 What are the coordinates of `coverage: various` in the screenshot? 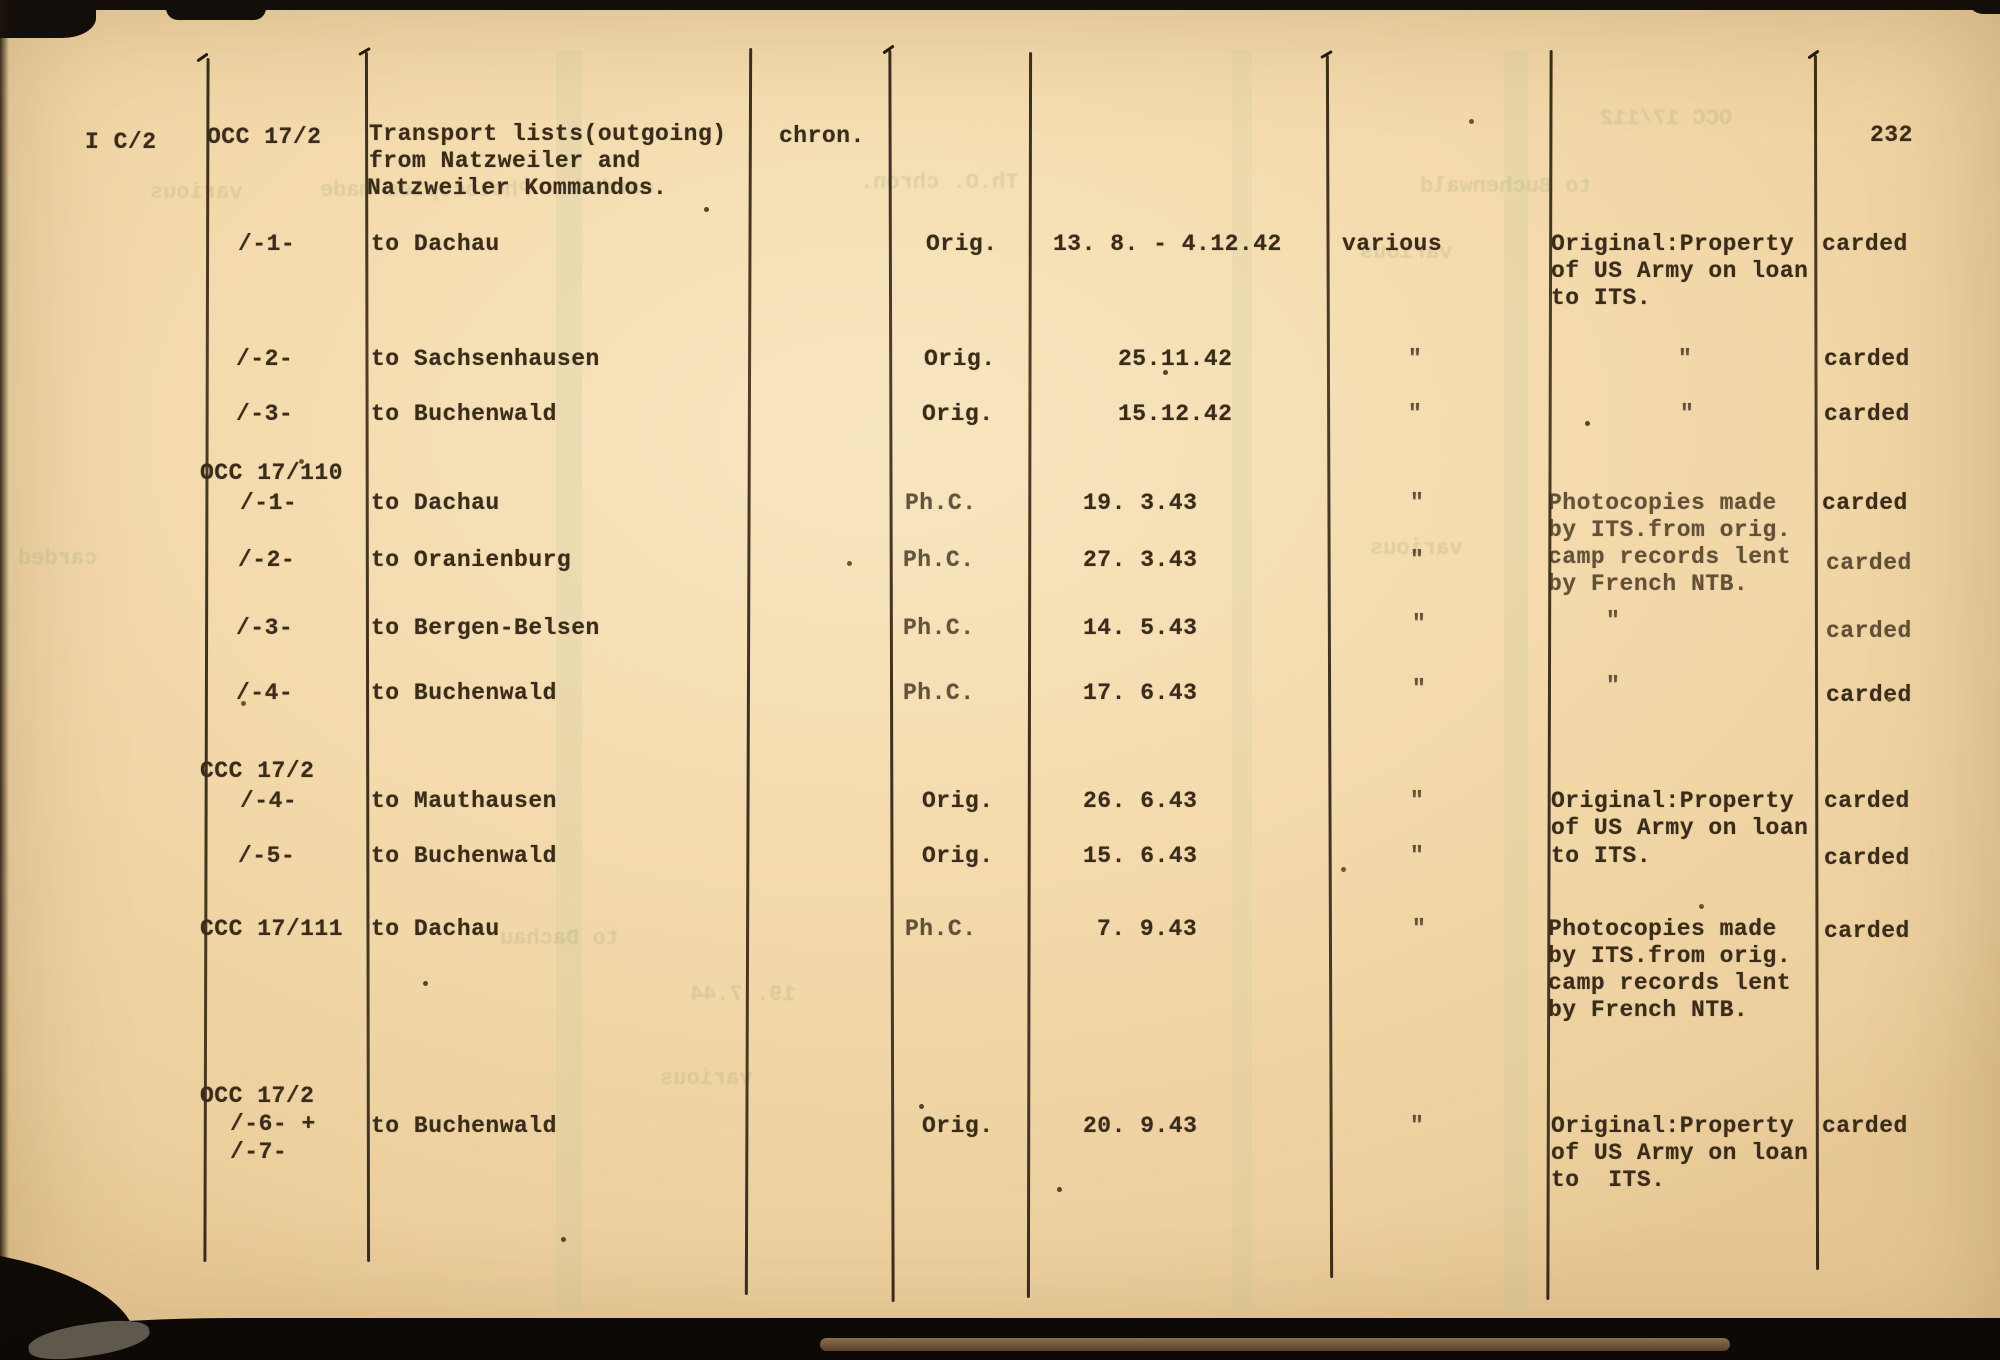 It's located at (1392, 244).